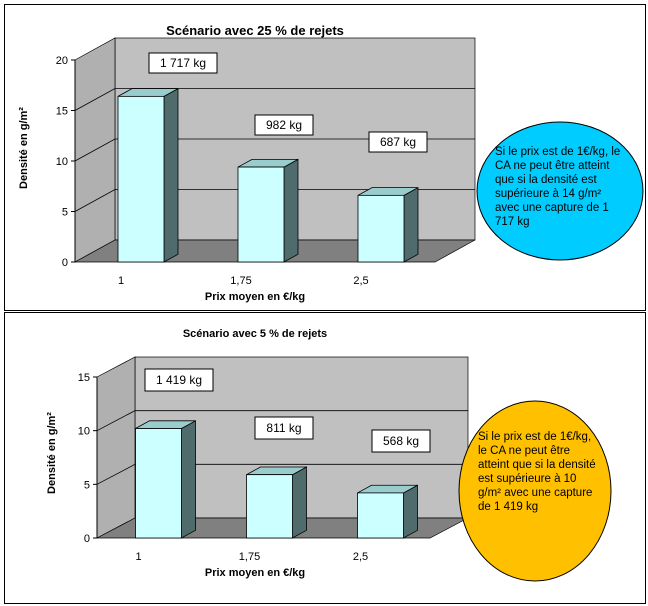 This screenshot has width=648, height=606. I want to click on data-label: 1 419 kg, so click(179, 380).